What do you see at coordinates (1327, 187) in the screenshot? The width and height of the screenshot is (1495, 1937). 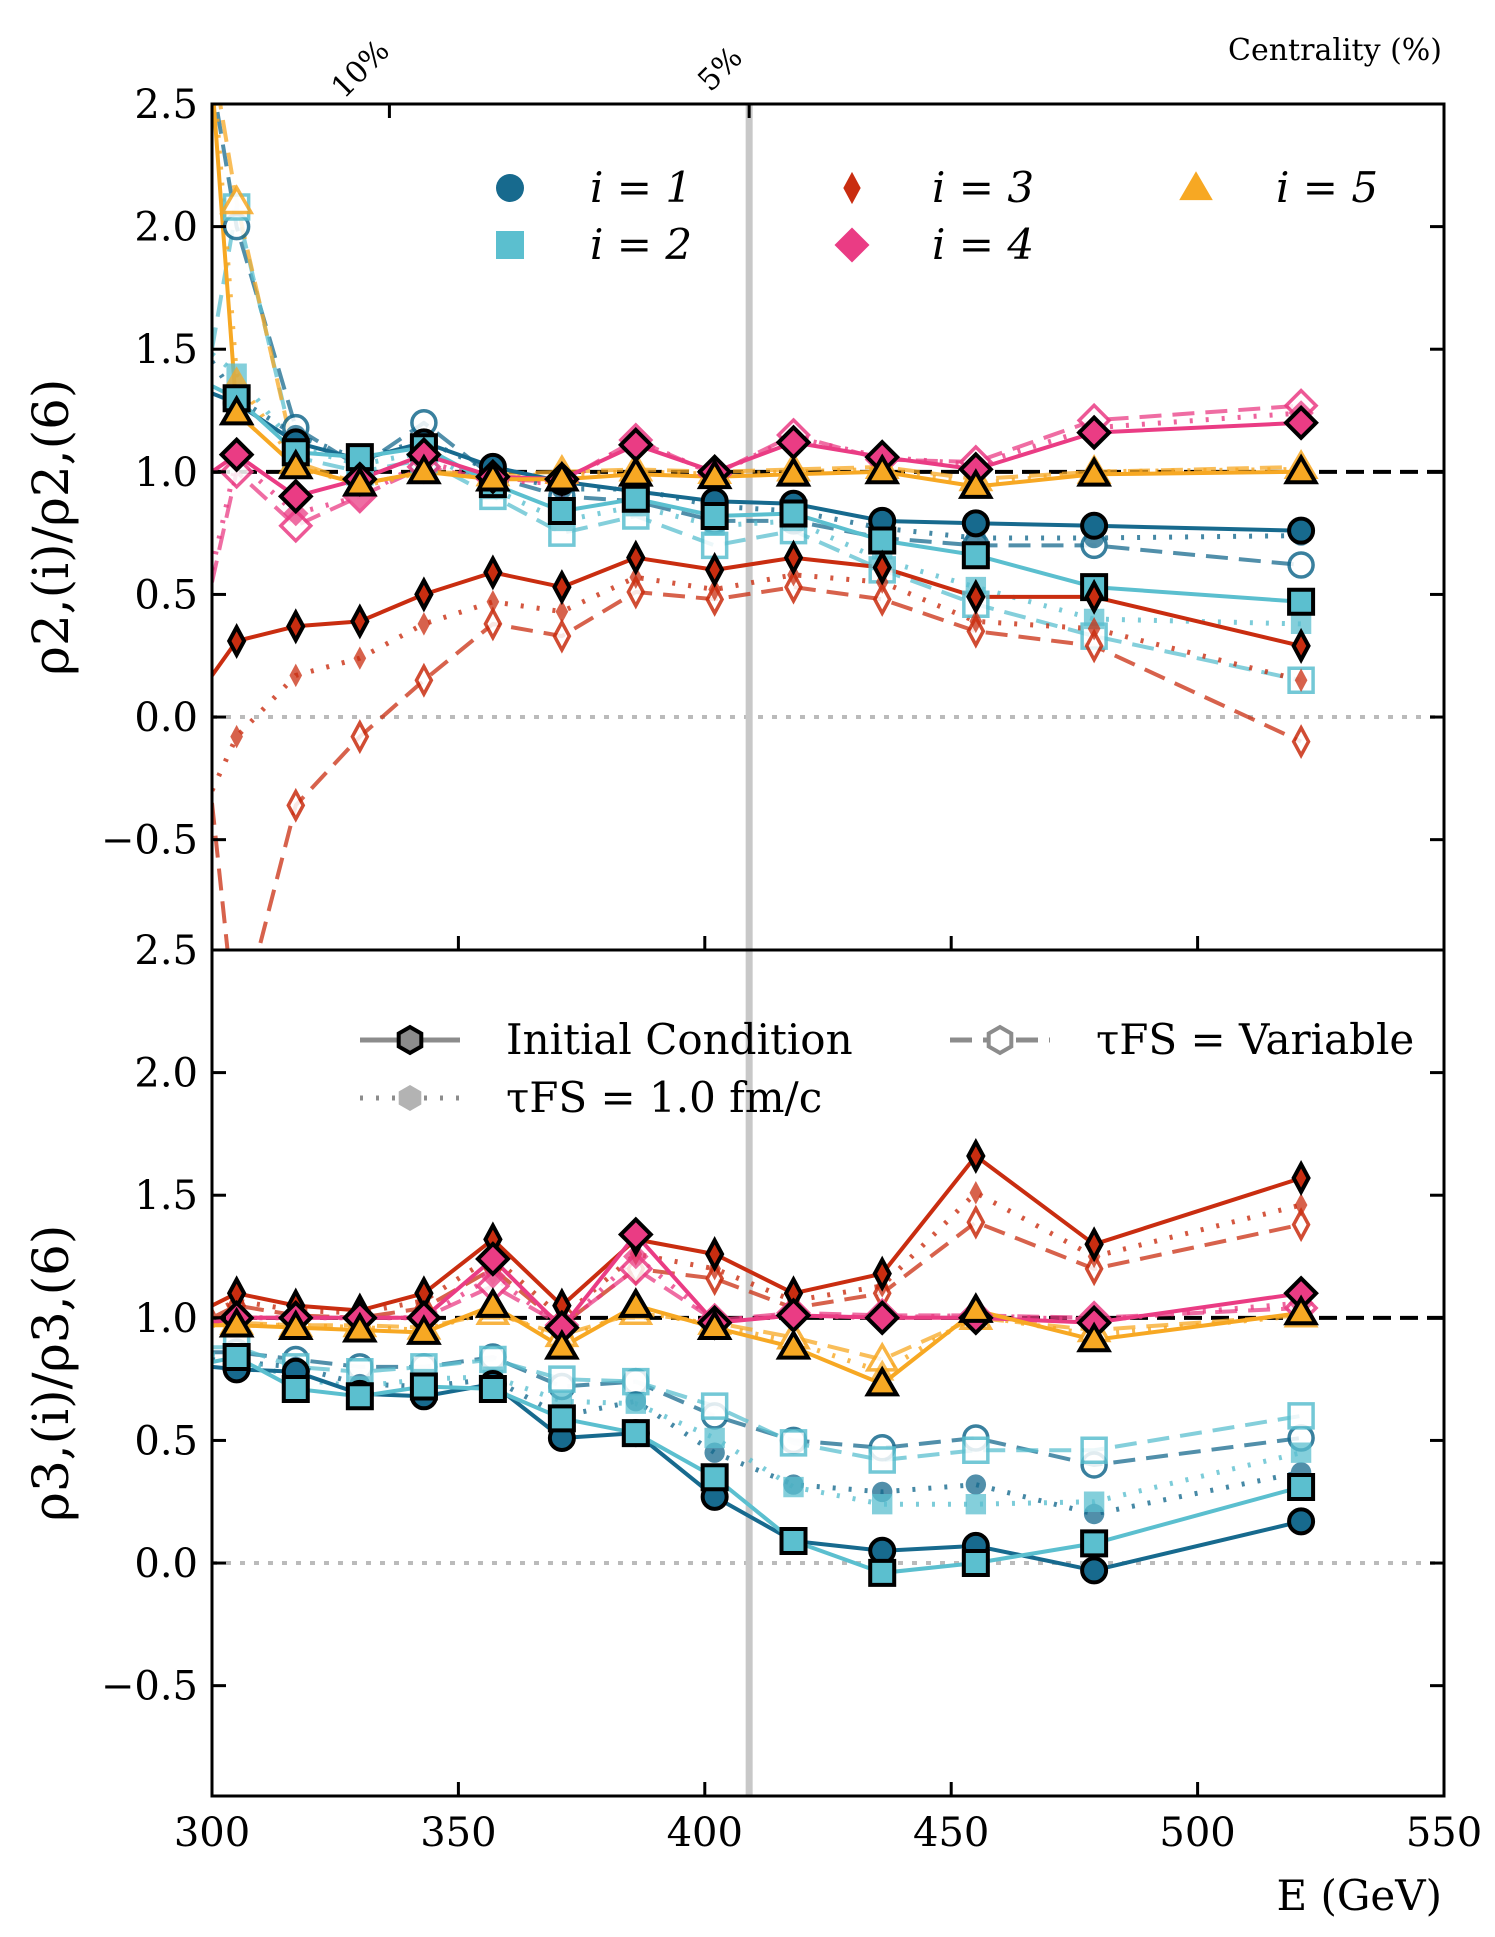 I see `legend-label-i5: i = 5` at bounding box center [1327, 187].